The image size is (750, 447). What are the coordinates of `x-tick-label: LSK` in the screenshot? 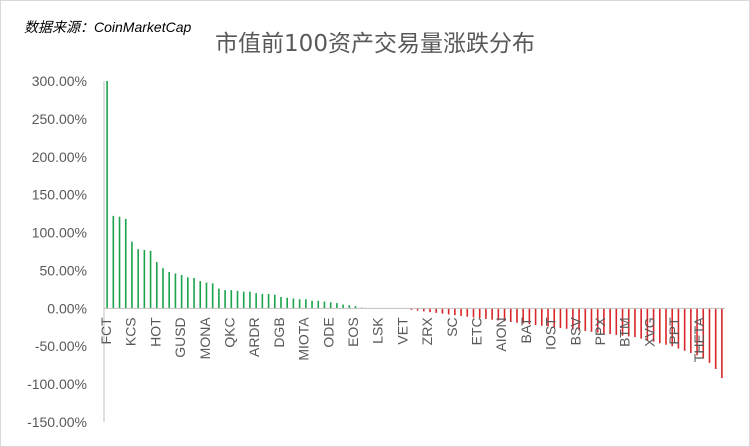 It's located at (378, 330).